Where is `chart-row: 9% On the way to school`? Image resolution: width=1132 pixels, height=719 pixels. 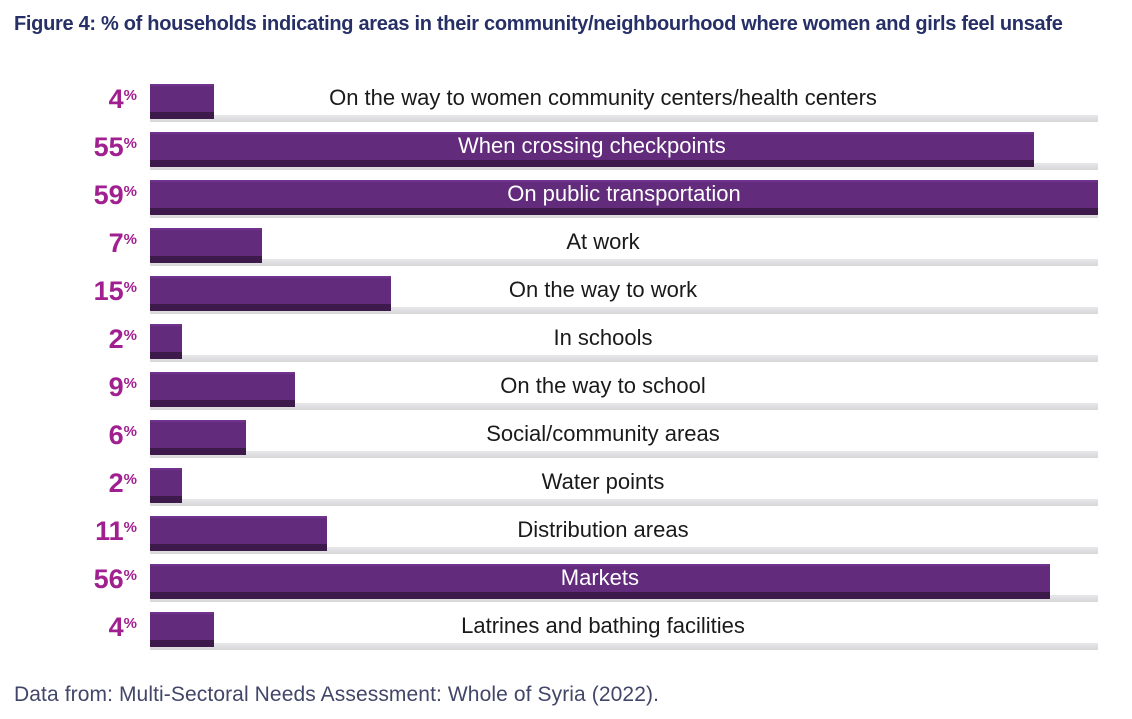
chart-row: 9% On the way to school is located at coordinates (549, 391).